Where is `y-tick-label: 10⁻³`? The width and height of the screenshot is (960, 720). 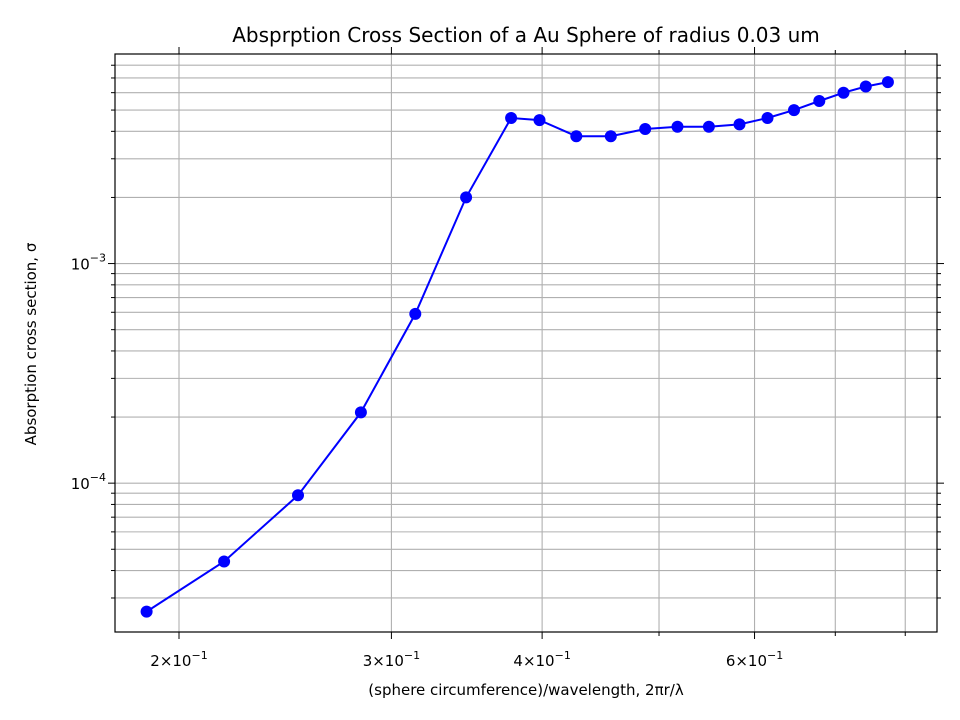 y-tick-label: 10⁻³ is located at coordinates (88, 263).